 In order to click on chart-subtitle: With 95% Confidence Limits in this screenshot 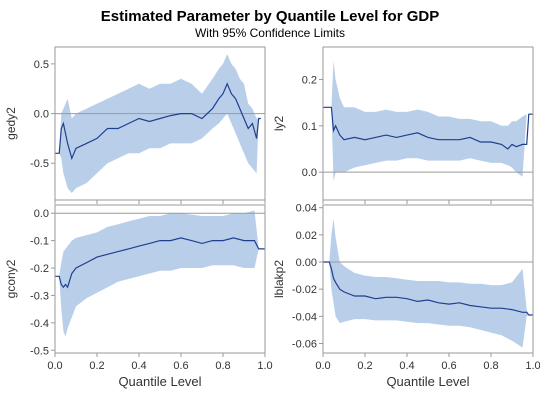, I will do `click(270, 33)`.